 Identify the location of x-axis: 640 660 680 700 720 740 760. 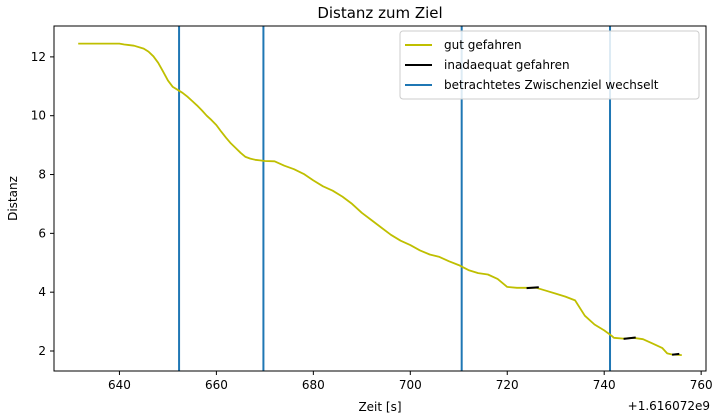
(410, 381).